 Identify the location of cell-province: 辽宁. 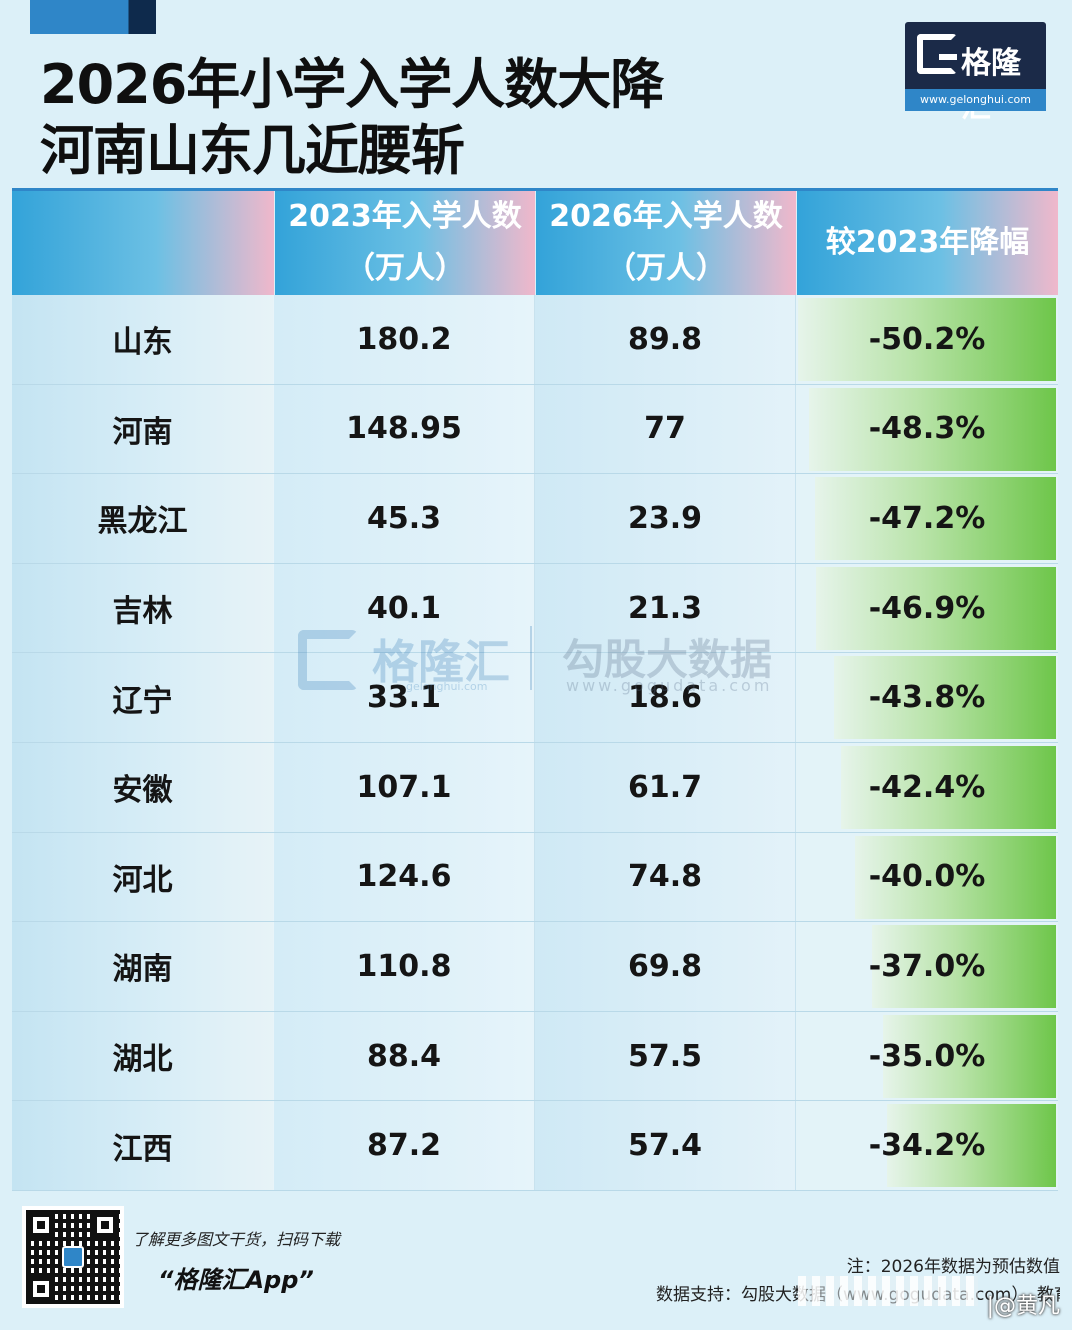
(143, 697).